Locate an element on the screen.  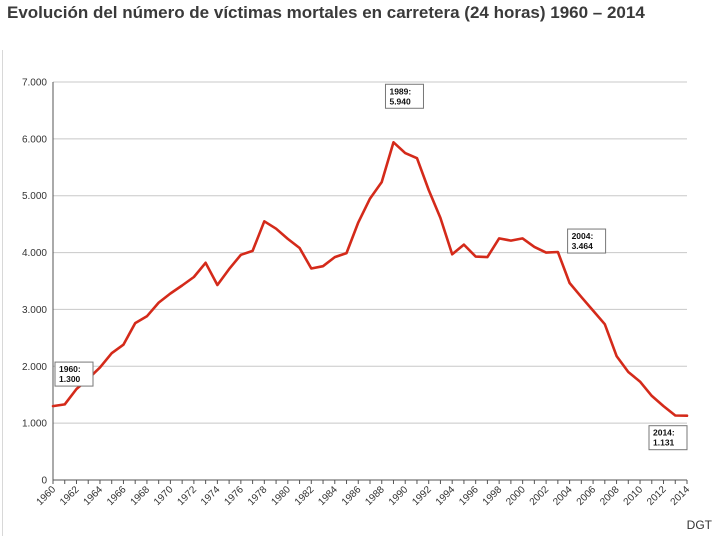
x-tick-label: 2000 is located at coordinates (516, 496).